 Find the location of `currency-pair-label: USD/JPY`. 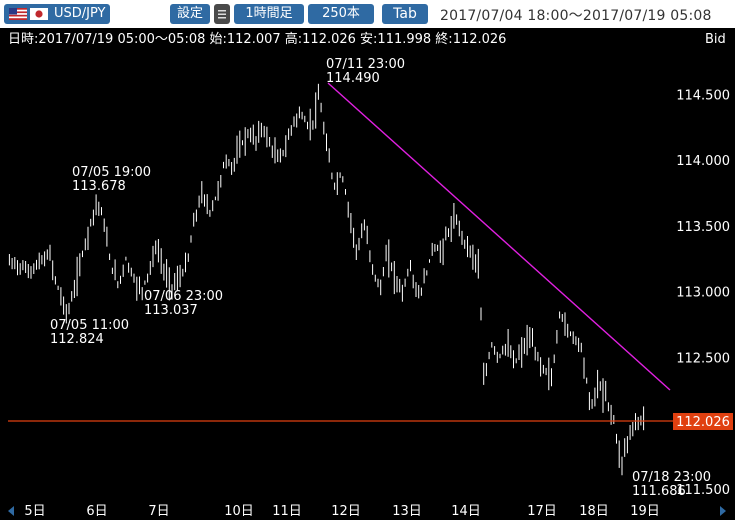

currency-pair-label: USD/JPY is located at coordinates (80, 13).